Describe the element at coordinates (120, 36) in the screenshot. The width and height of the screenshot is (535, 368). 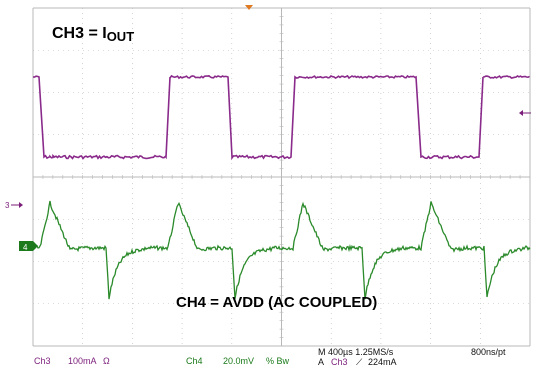
I see `ch3-annotation-subscript: OUT` at that location.